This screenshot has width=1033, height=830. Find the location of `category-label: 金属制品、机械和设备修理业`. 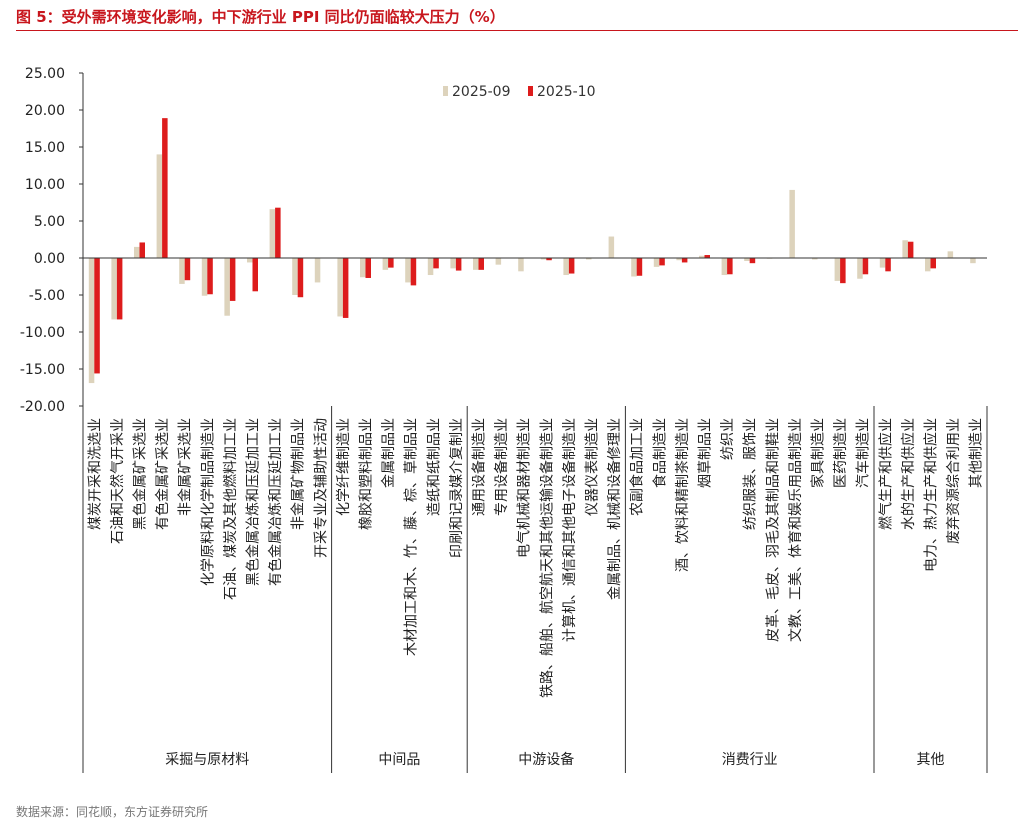

category-label: 金属制品、机械和设备修理业 is located at coordinates (614, 509).